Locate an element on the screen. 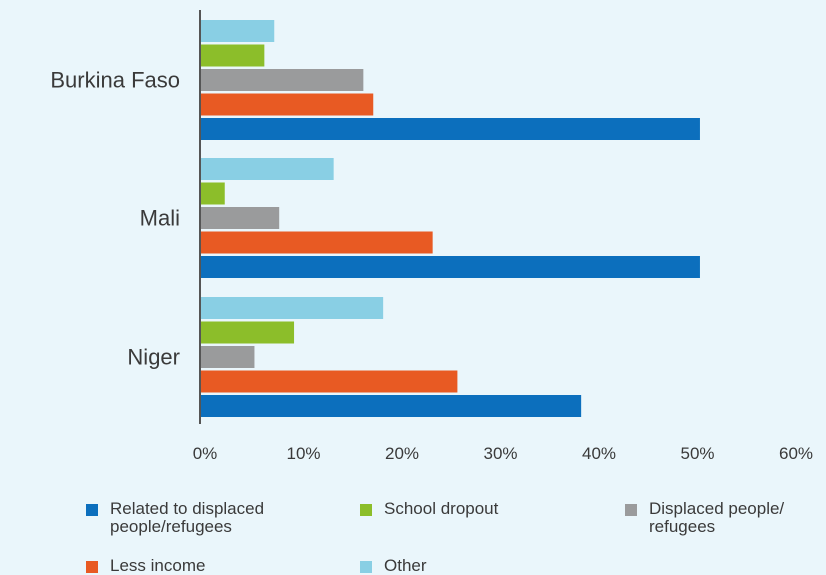 The width and height of the screenshot is (826, 575). category-labels: Burkina Faso Mali Niger is located at coordinates (115, 218).